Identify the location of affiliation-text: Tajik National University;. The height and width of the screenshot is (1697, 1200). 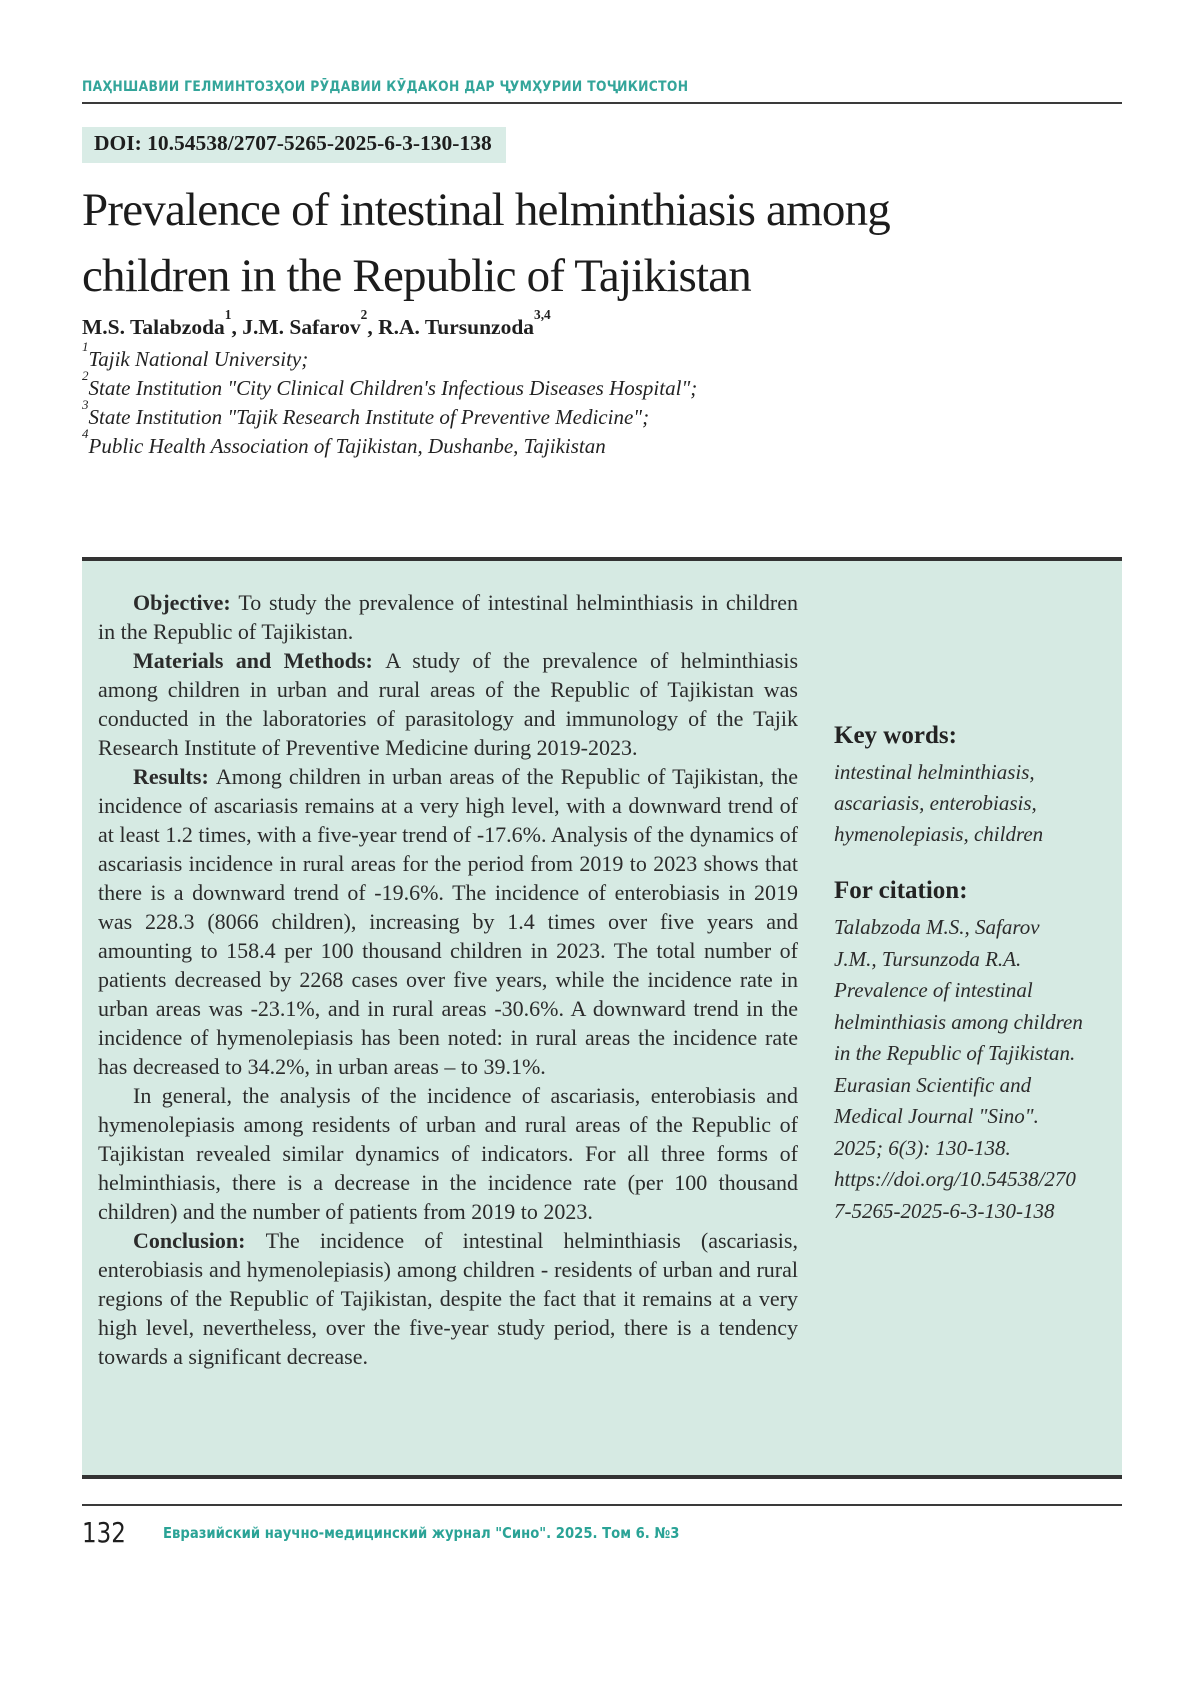
(198, 359).